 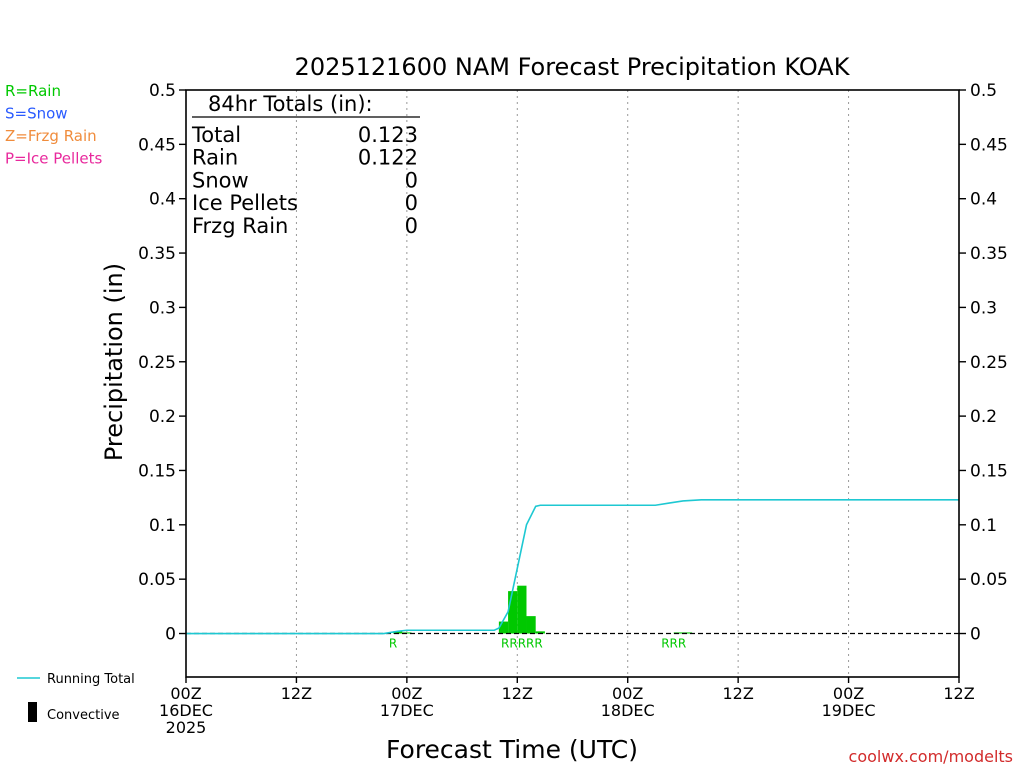 I want to click on precip-bars, so click(x=543, y=609).